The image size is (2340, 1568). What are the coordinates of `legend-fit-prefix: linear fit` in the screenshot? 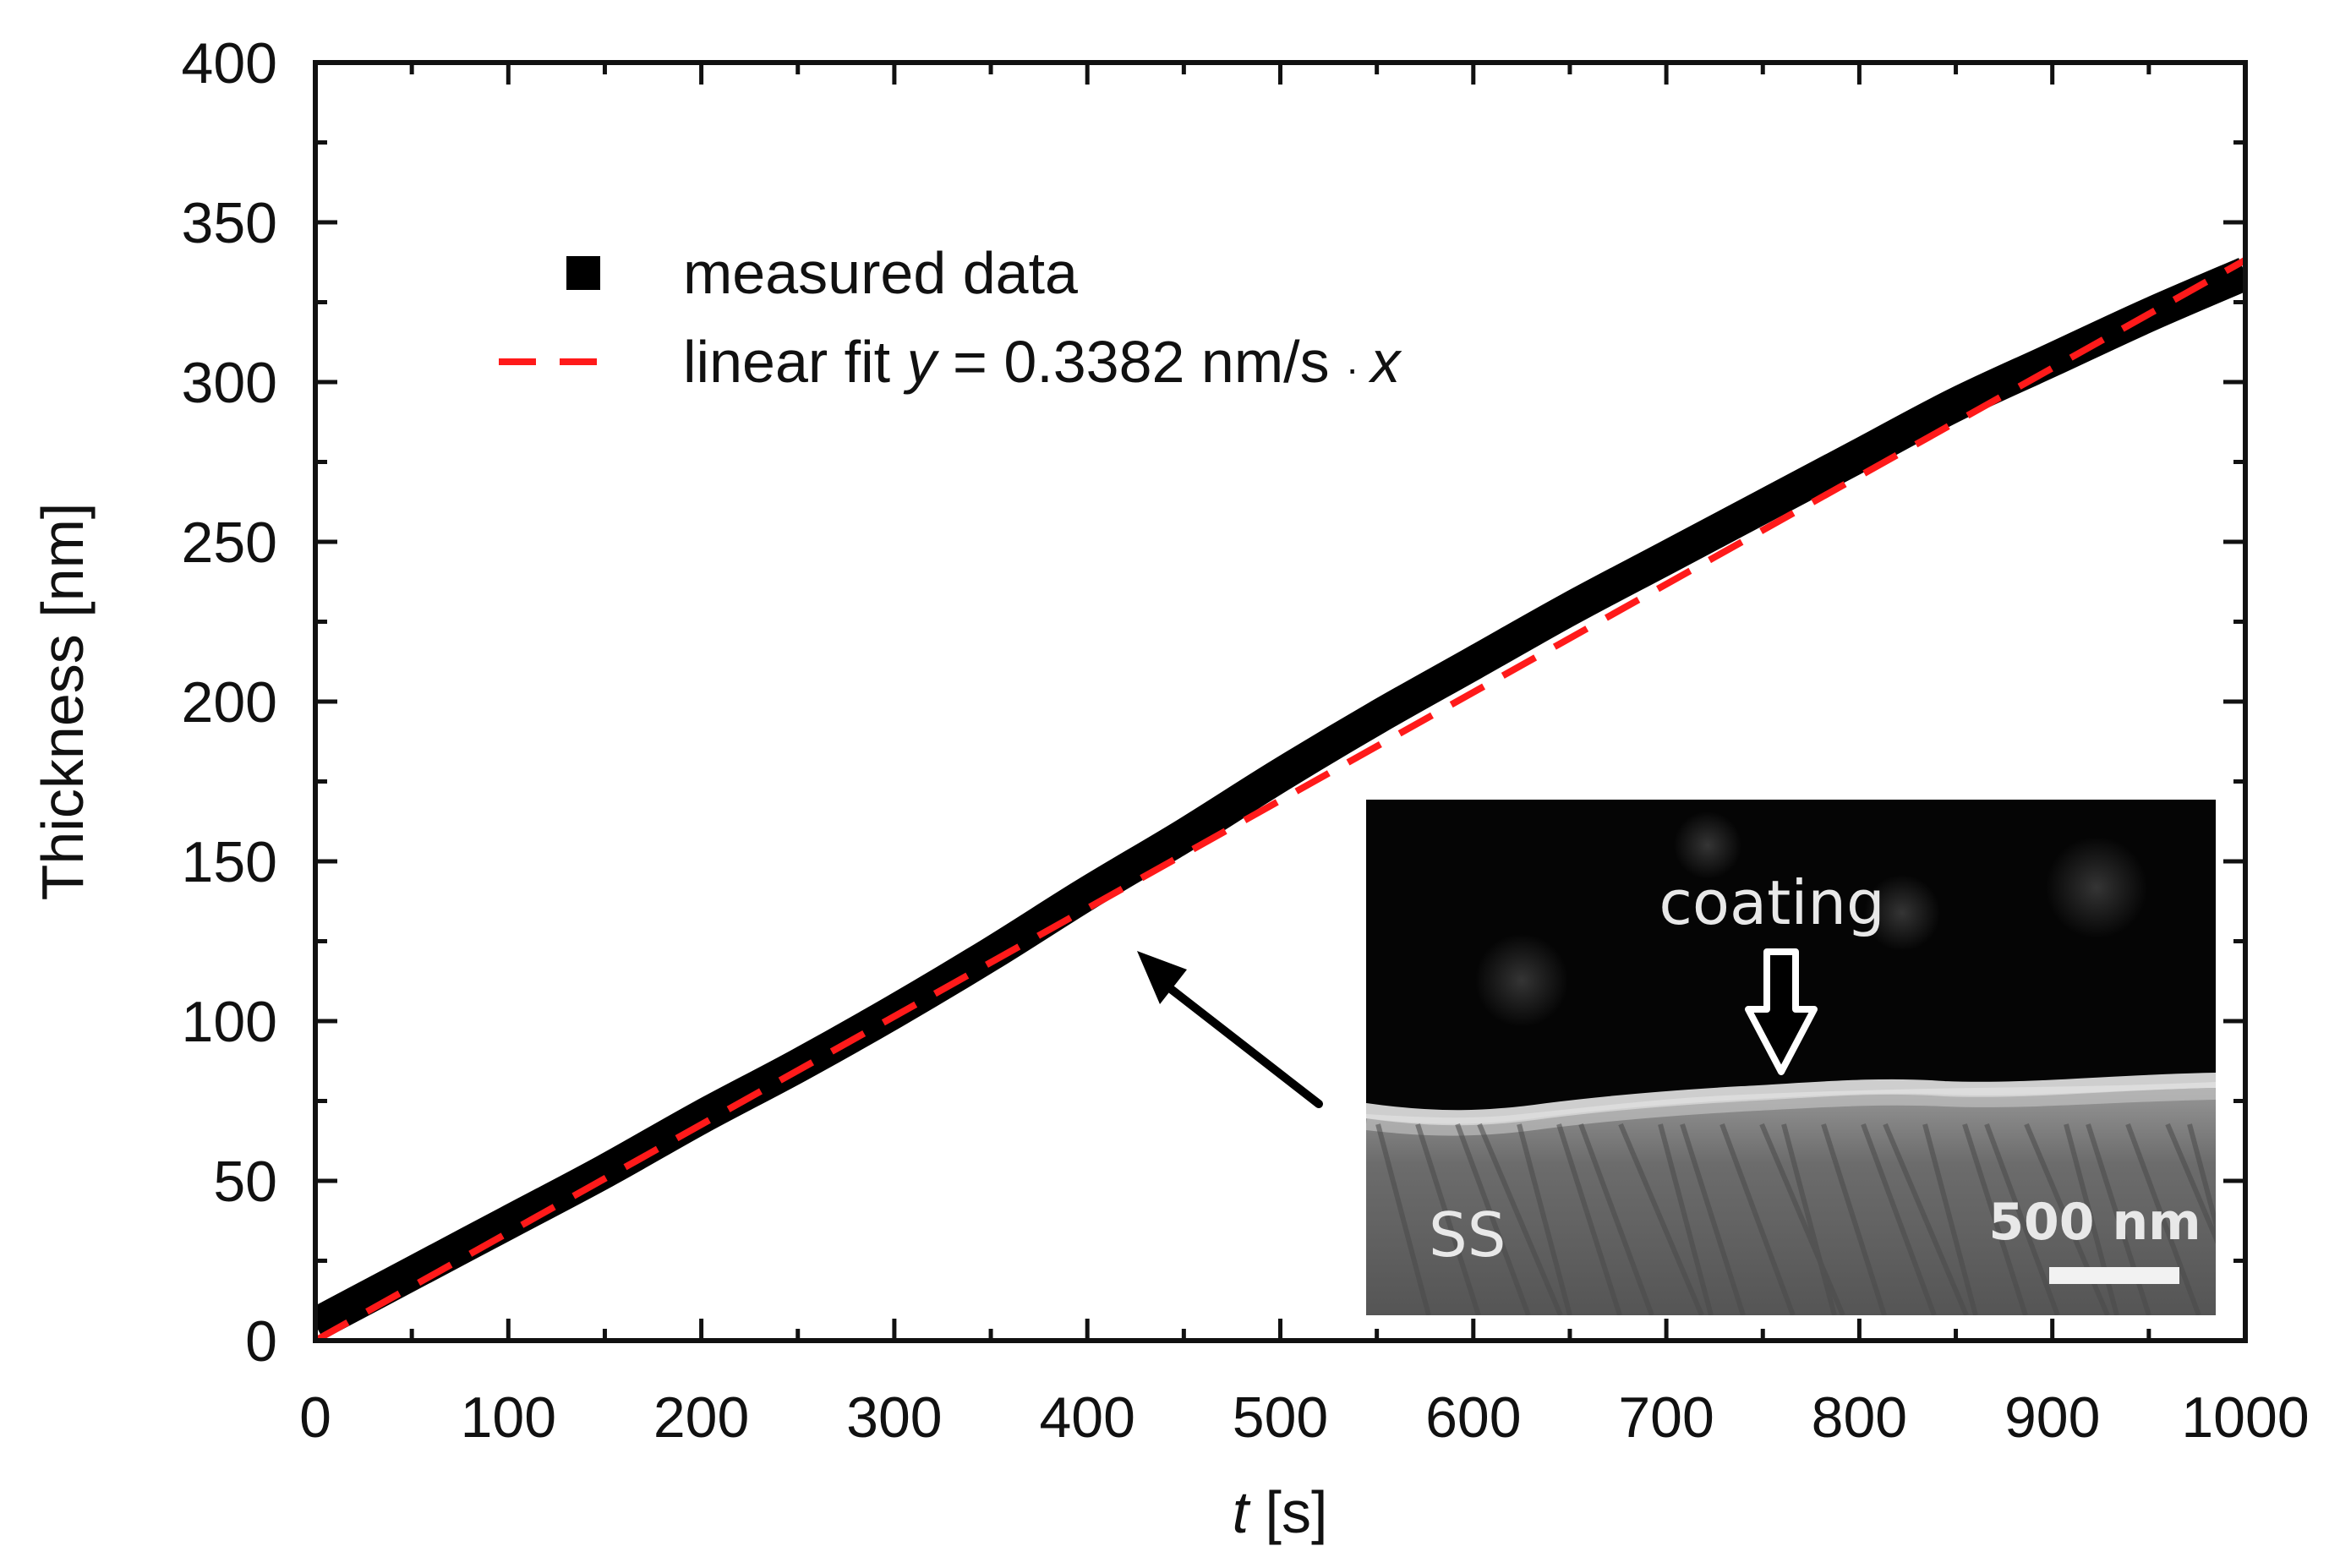 It's located at (795, 362).